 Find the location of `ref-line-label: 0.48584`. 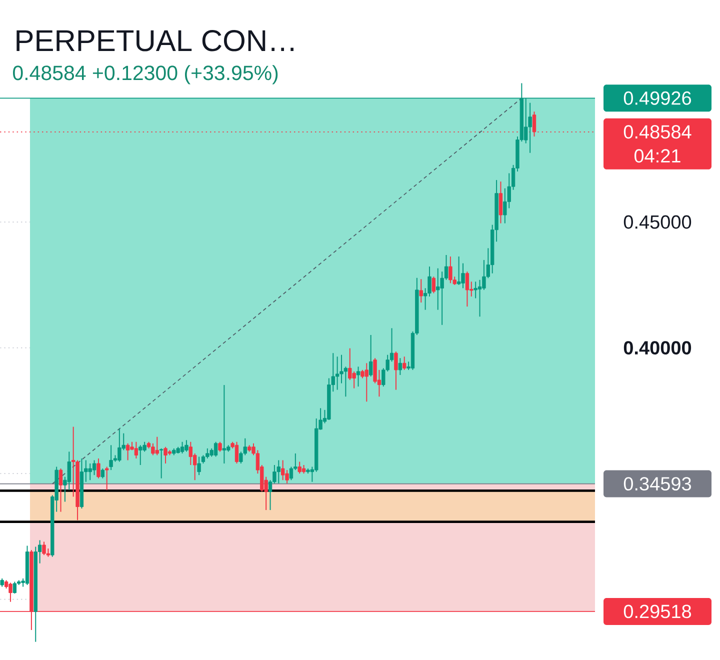

ref-line-label: 0.48584 is located at coordinates (658, 132).